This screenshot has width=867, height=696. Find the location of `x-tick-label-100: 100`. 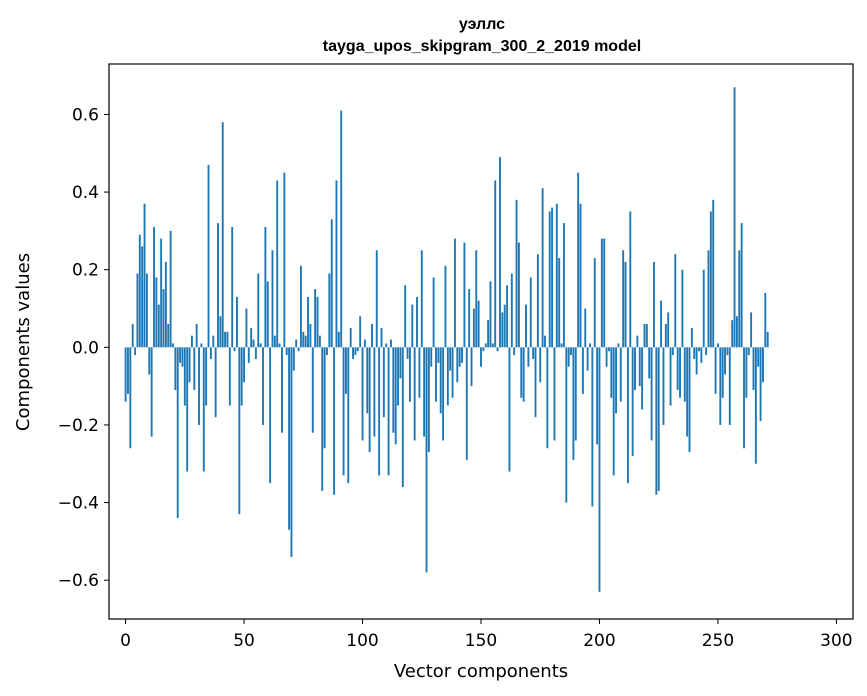

x-tick-label-100: 100 is located at coordinates (362, 641).